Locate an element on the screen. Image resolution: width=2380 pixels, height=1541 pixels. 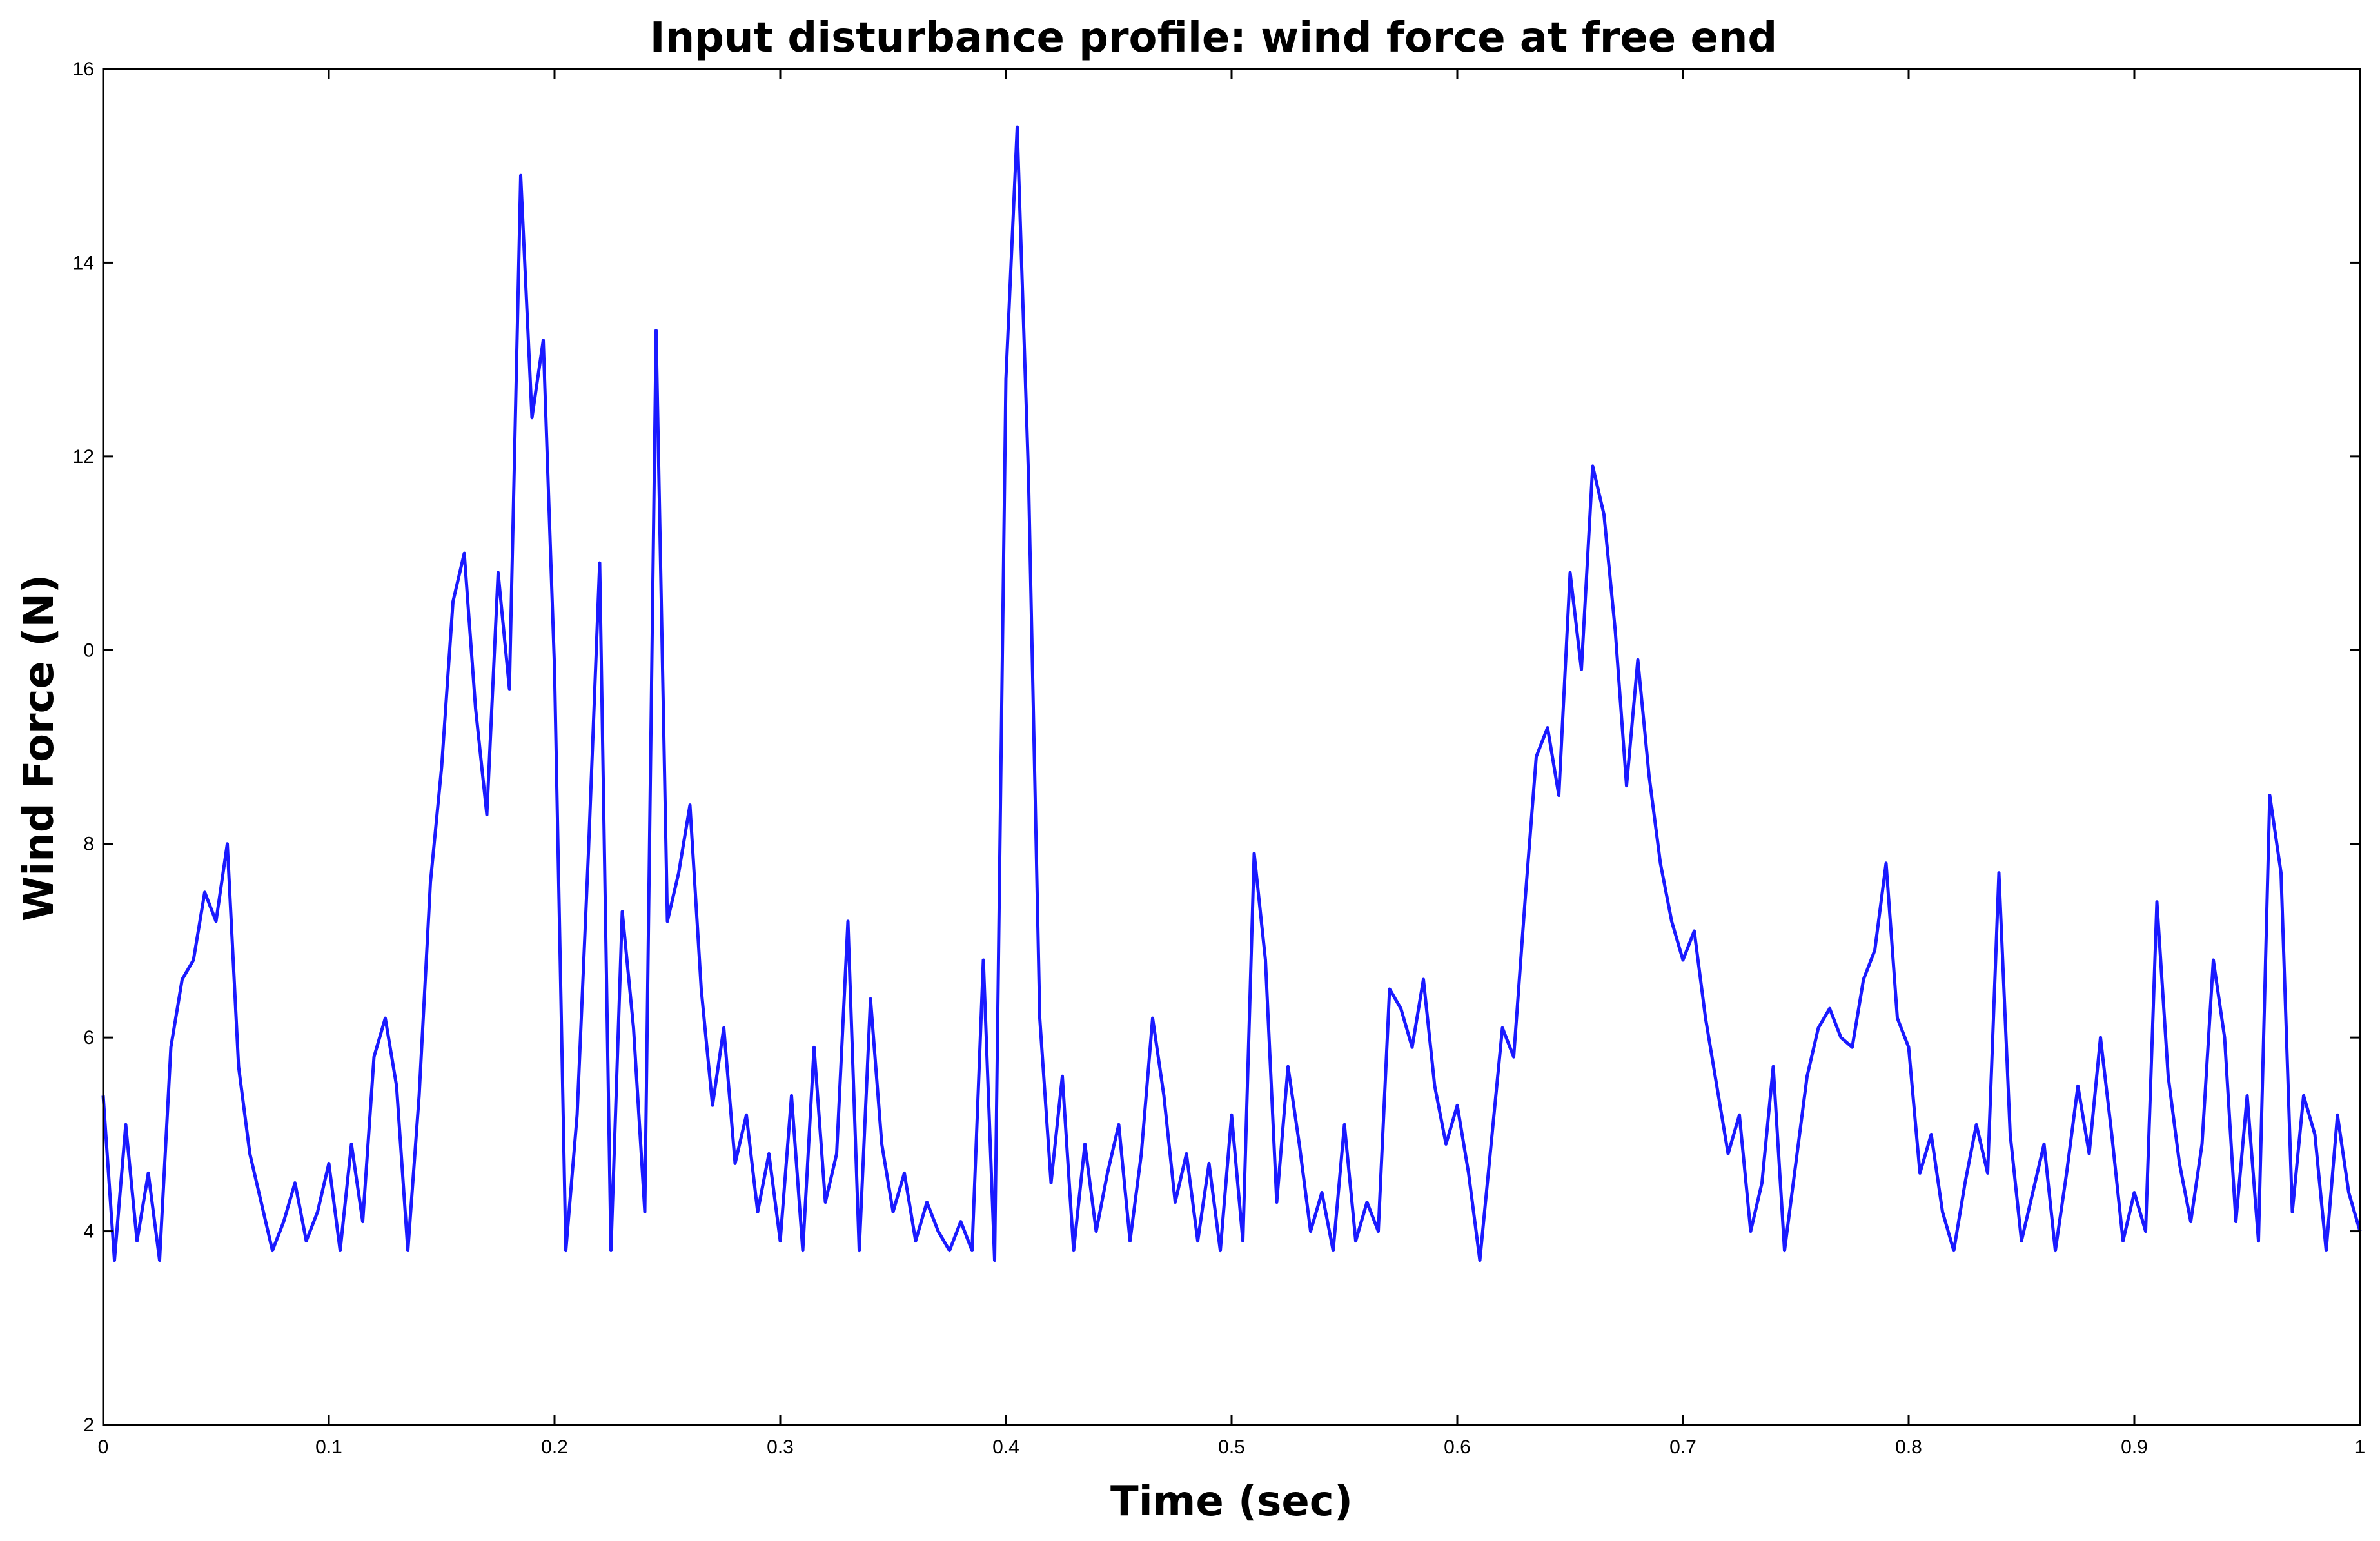
x-axis-label: Time (sec) is located at coordinates (1231, 1502).